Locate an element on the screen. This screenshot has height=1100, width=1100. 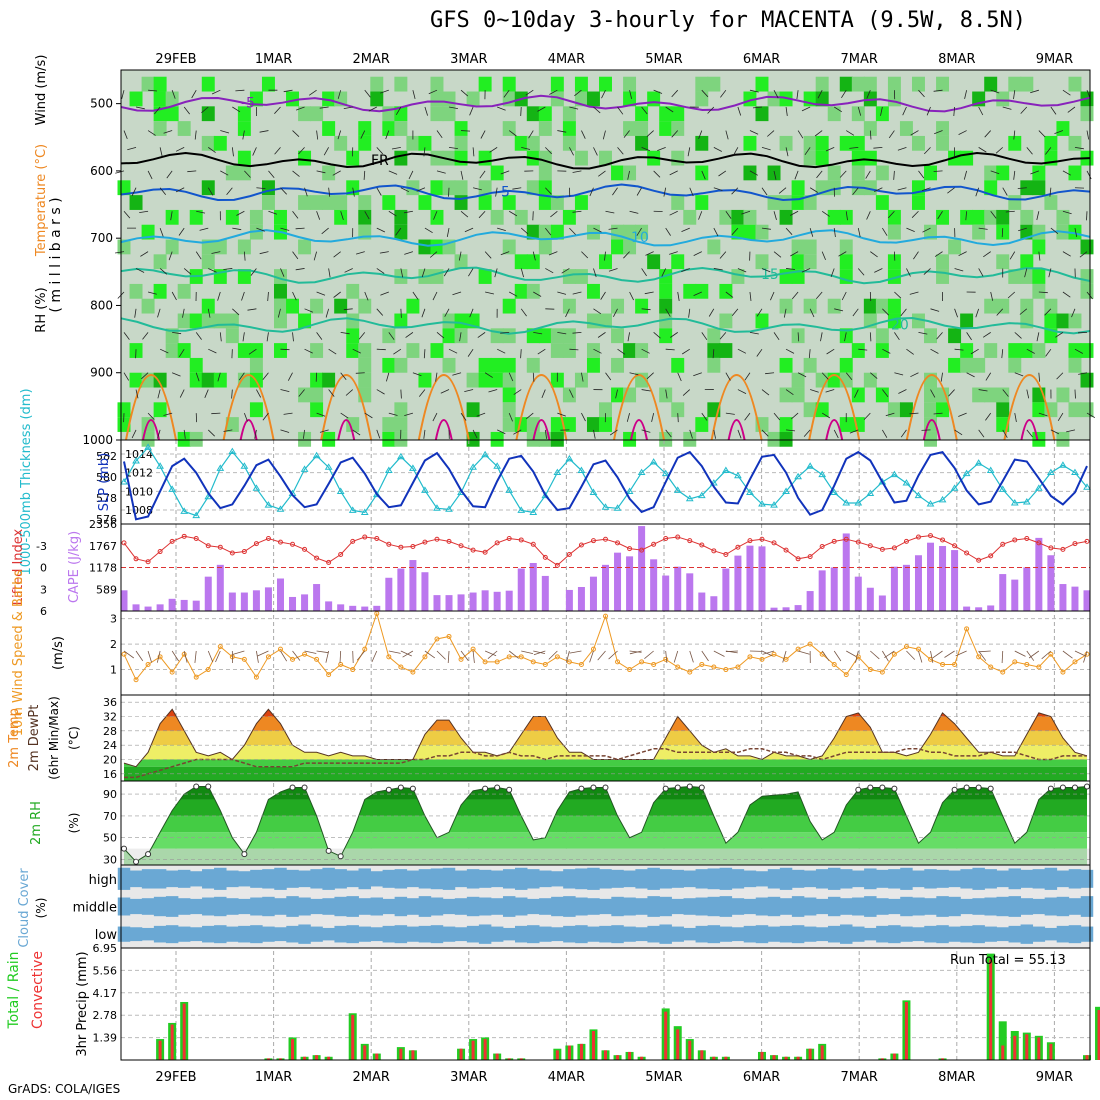
date-label-bottom: 7MAR is located at coordinates (858, 1077).